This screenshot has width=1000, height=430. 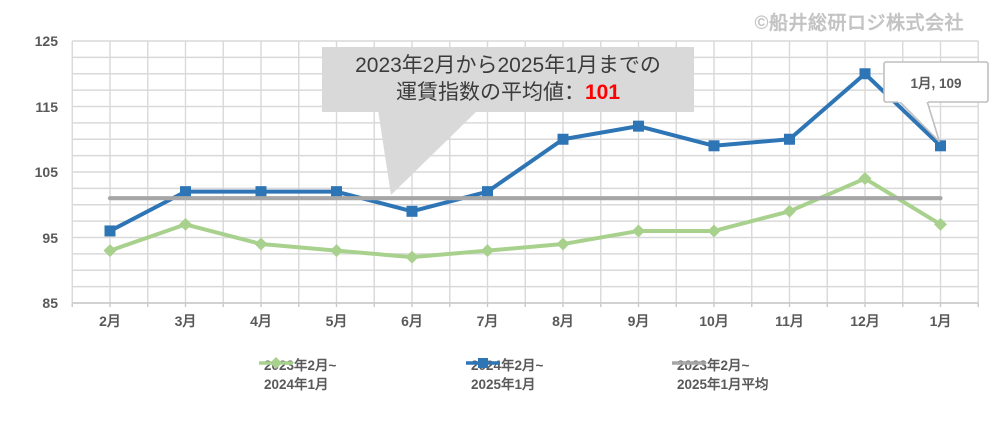 I want to click on average-annotation-line1: 2023年2月から2025年1月までの, so click(x=508, y=65).